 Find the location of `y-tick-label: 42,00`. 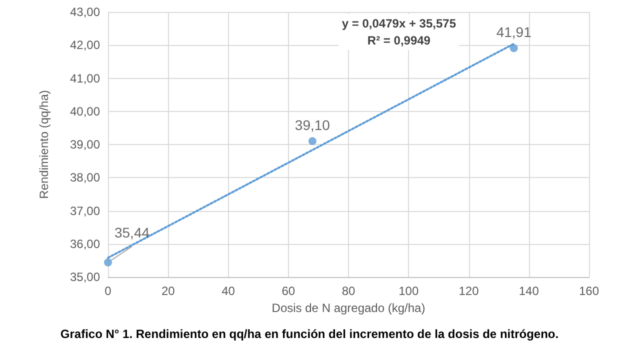

y-tick-label: 42,00 is located at coordinates (85, 45).